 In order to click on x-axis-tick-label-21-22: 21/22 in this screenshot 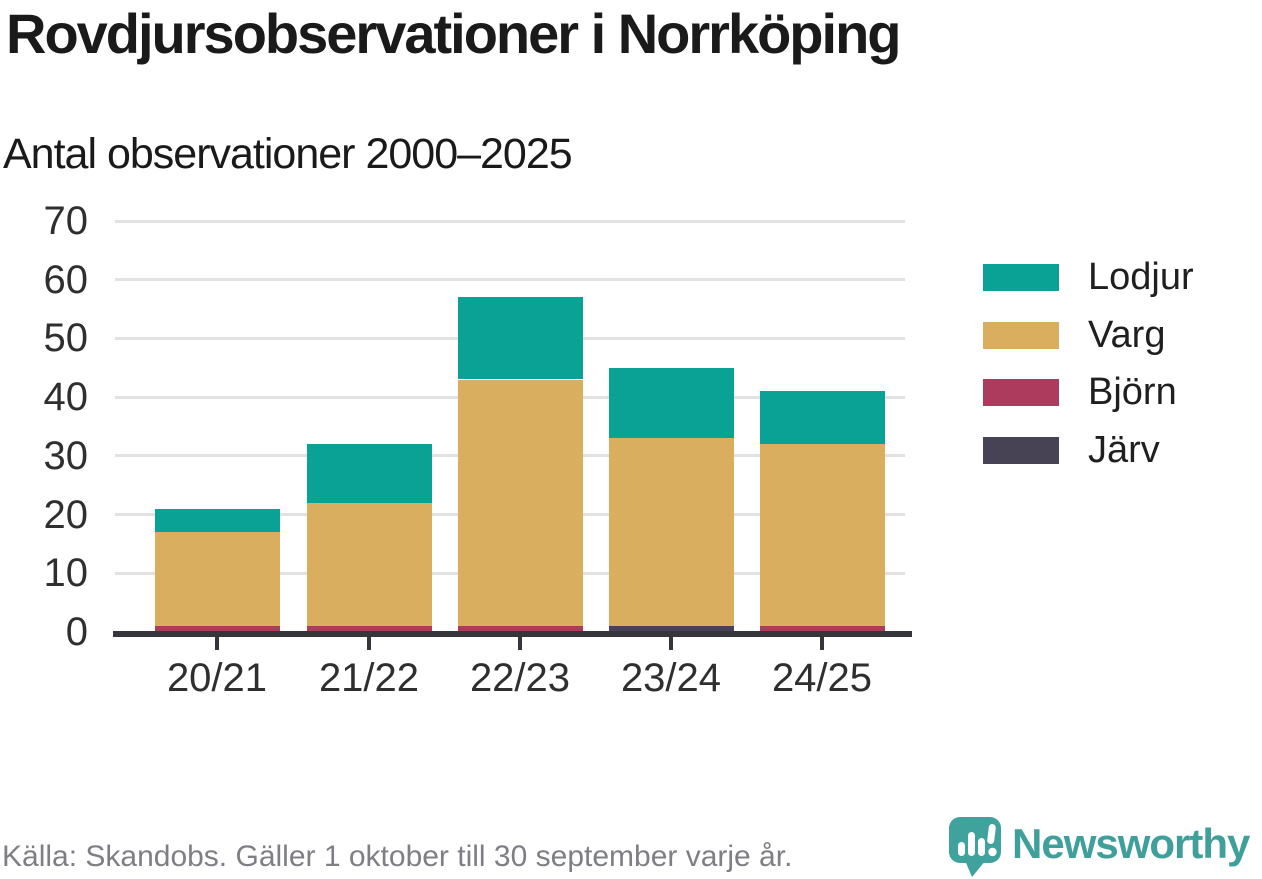, I will do `click(369, 678)`.